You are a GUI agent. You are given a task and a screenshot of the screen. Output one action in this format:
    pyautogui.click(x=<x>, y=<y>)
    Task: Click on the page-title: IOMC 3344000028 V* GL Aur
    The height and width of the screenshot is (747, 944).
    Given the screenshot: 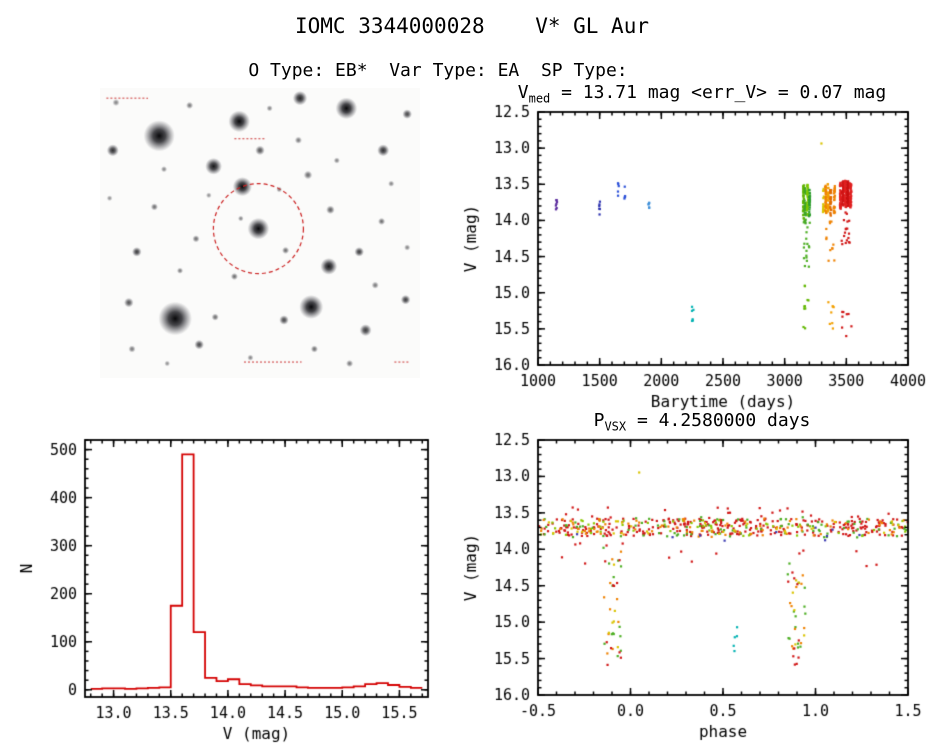 What is the action you would take?
    pyautogui.click(x=471, y=26)
    